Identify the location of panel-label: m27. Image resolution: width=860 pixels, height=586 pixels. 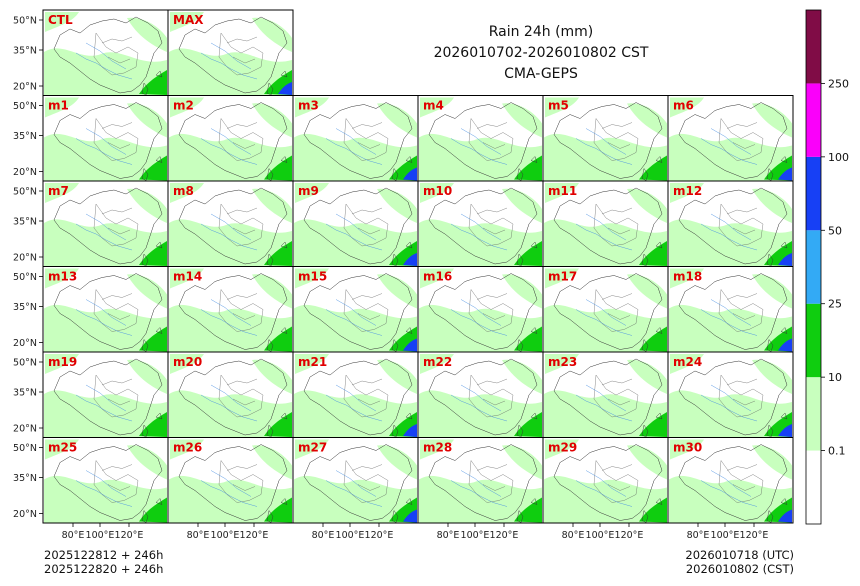
(312, 448).